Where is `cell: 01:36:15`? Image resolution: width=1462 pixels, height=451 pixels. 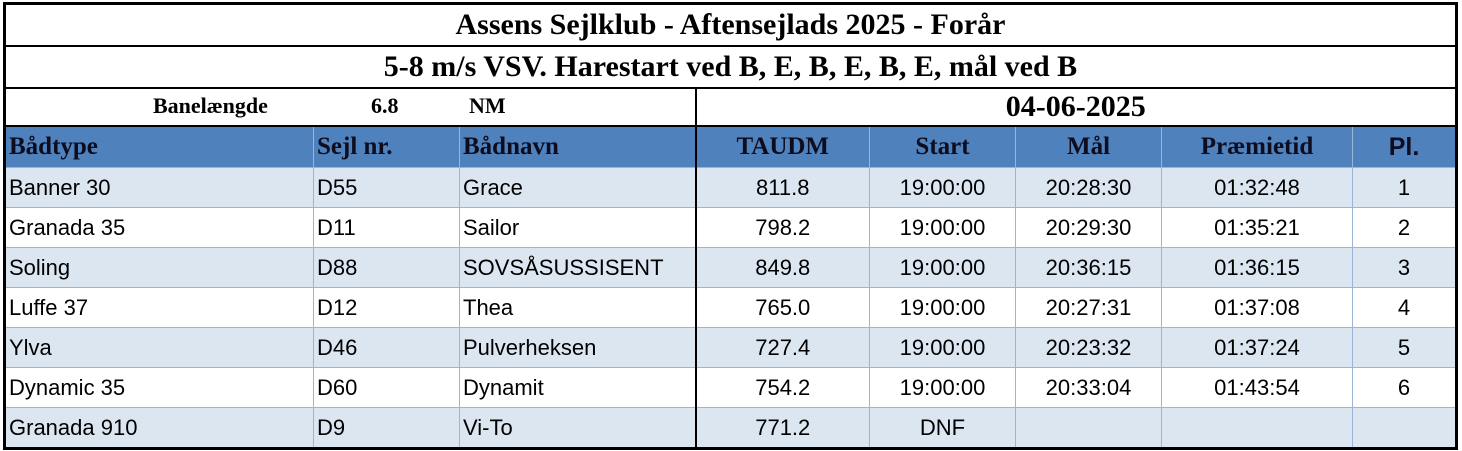 cell: 01:36:15 is located at coordinates (1257, 267).